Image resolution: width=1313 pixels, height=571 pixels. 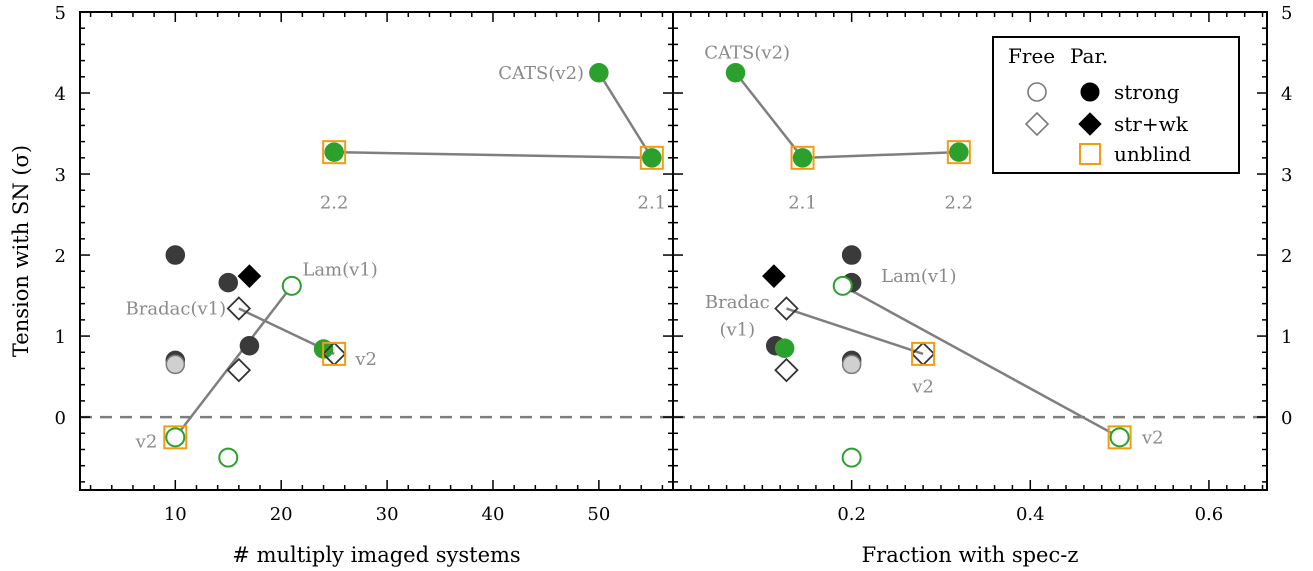 I want to click on x-tick-label: 50, so click(x=598, y=514).